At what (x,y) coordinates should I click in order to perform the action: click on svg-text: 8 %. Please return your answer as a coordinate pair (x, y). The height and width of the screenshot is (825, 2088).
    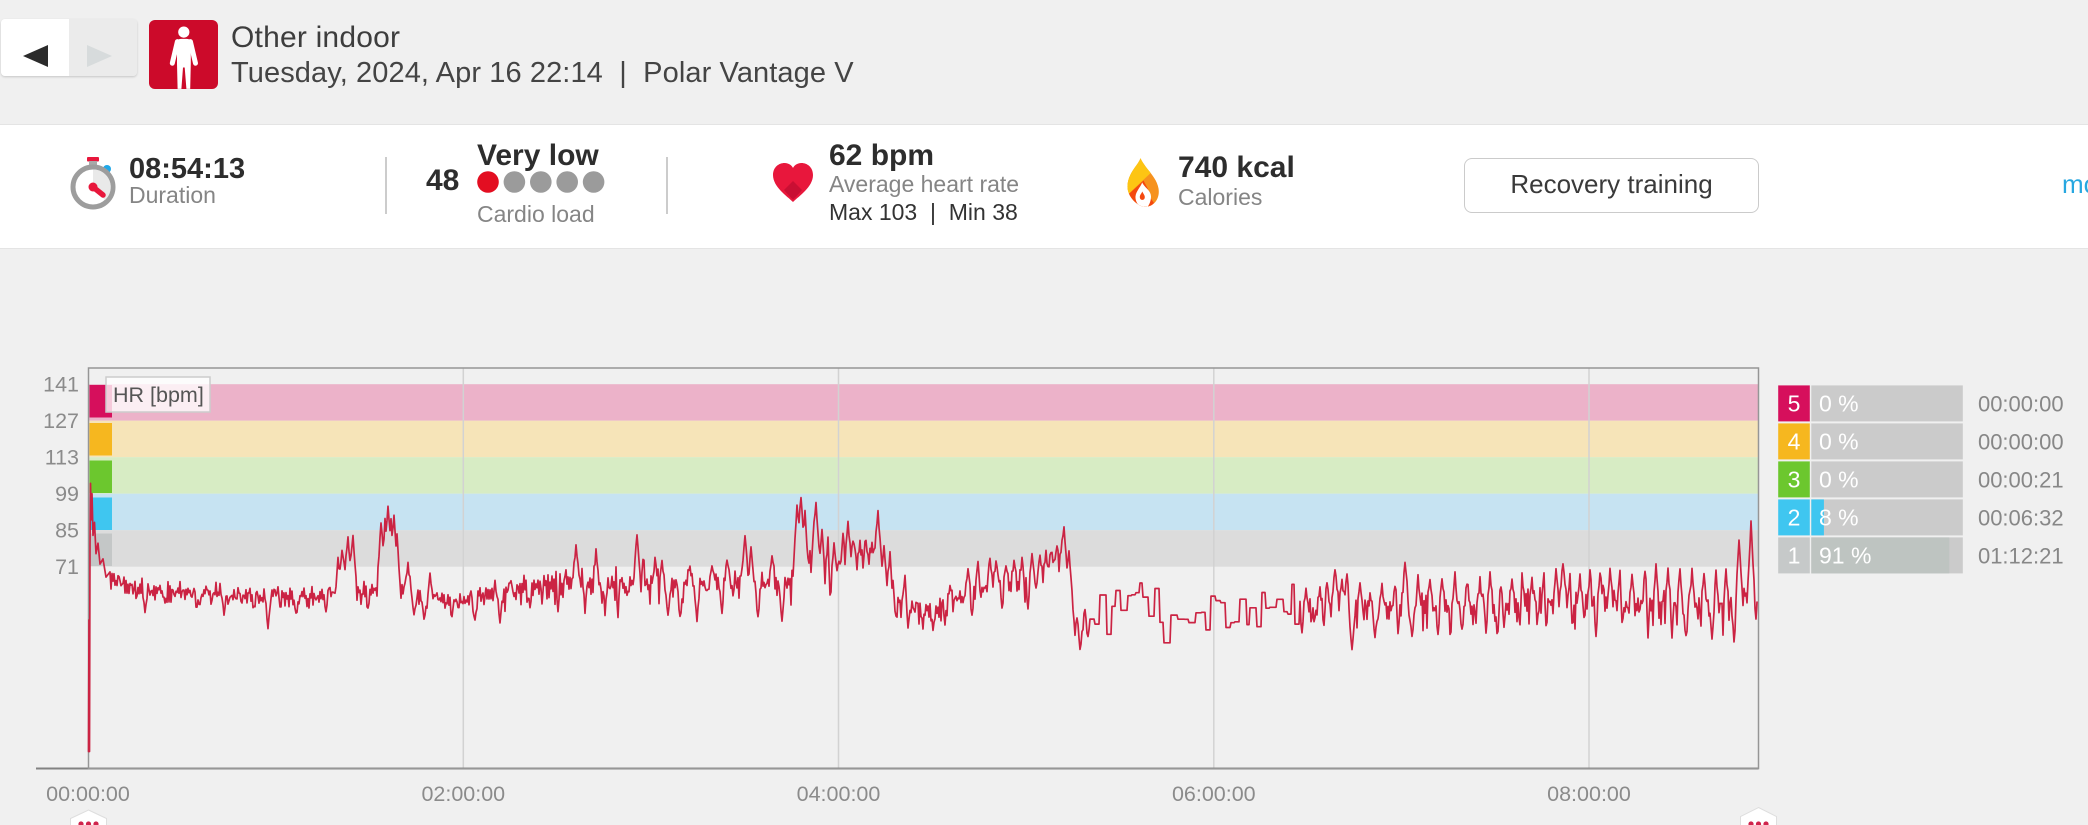
    Looking at the image, I should click on (1839, 517).